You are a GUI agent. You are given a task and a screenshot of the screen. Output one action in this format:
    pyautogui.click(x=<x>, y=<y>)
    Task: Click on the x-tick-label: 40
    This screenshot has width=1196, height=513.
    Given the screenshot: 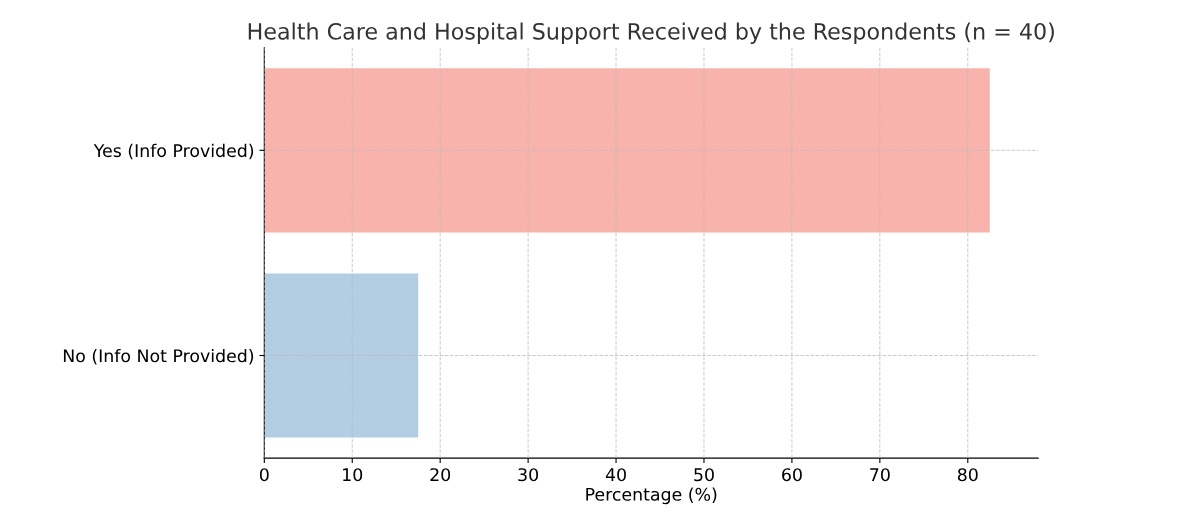 What is the action you would take?
    pyautogui.click(x=615, y=475)
    